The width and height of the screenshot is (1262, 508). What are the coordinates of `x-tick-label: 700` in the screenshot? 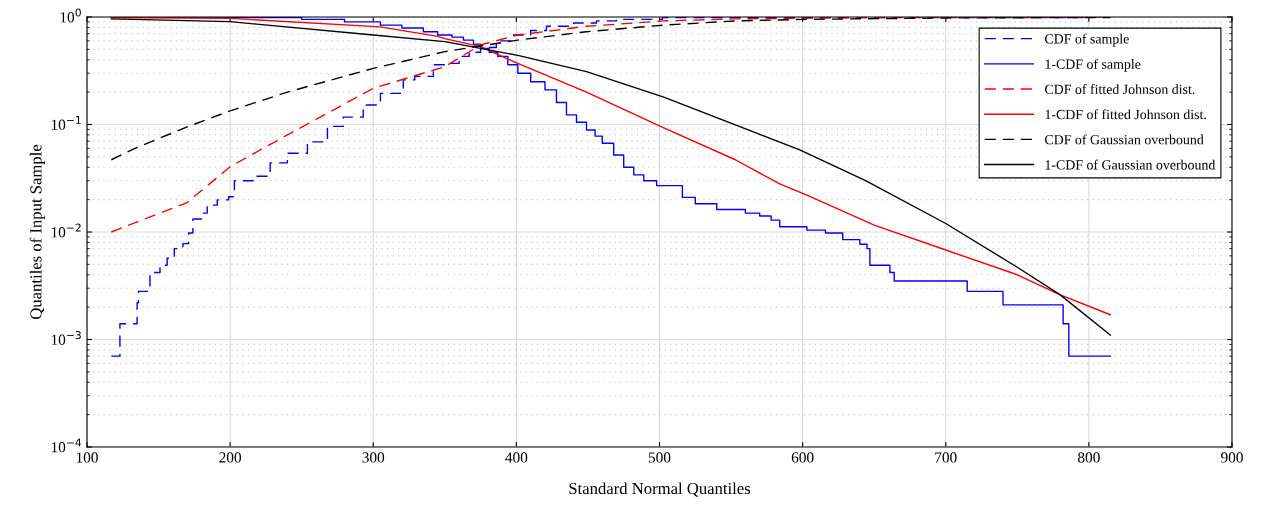 It's located at (946, 457).